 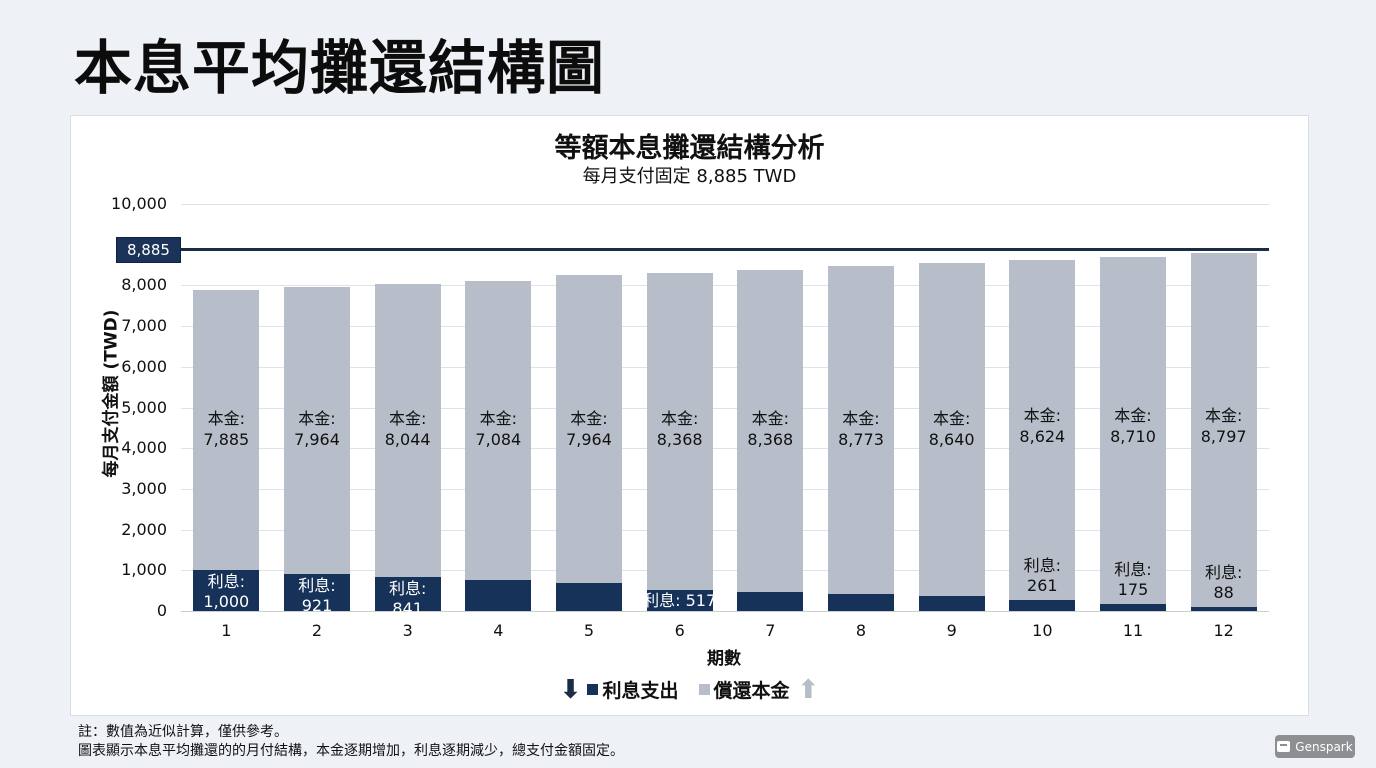 I want to click on interest-value-text: 261, so click(x=1042, y=586).